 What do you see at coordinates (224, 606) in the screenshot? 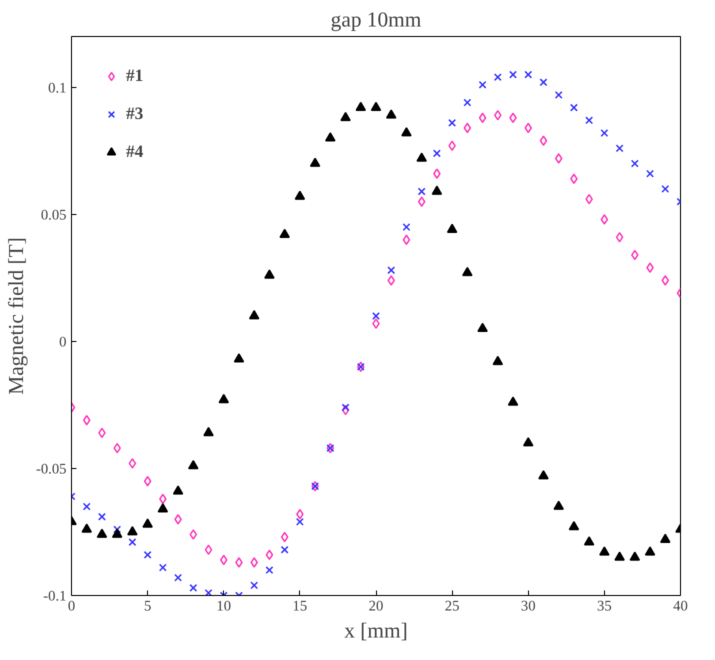
I see `x-tick-label: 10` at bounding box center [224, 606].